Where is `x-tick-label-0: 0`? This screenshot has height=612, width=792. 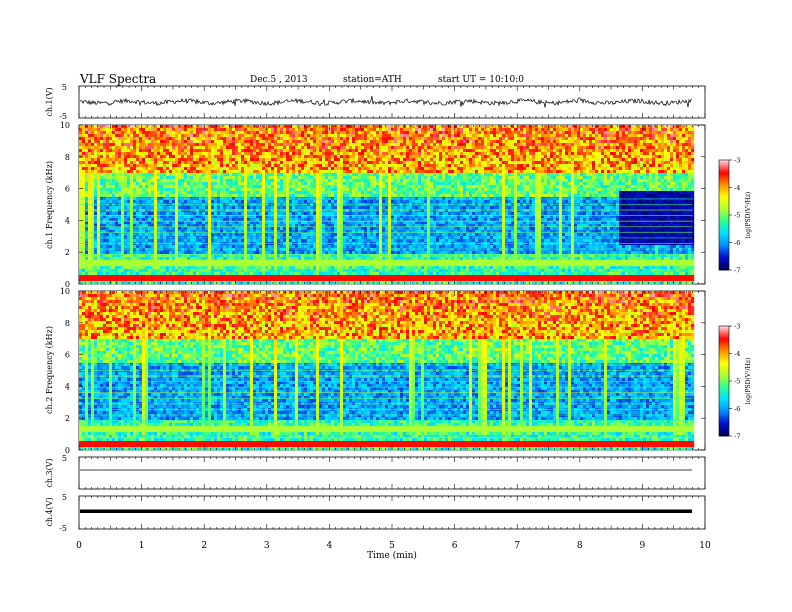 x-tick-label-0: 0 is located at coordinates (79, 546).